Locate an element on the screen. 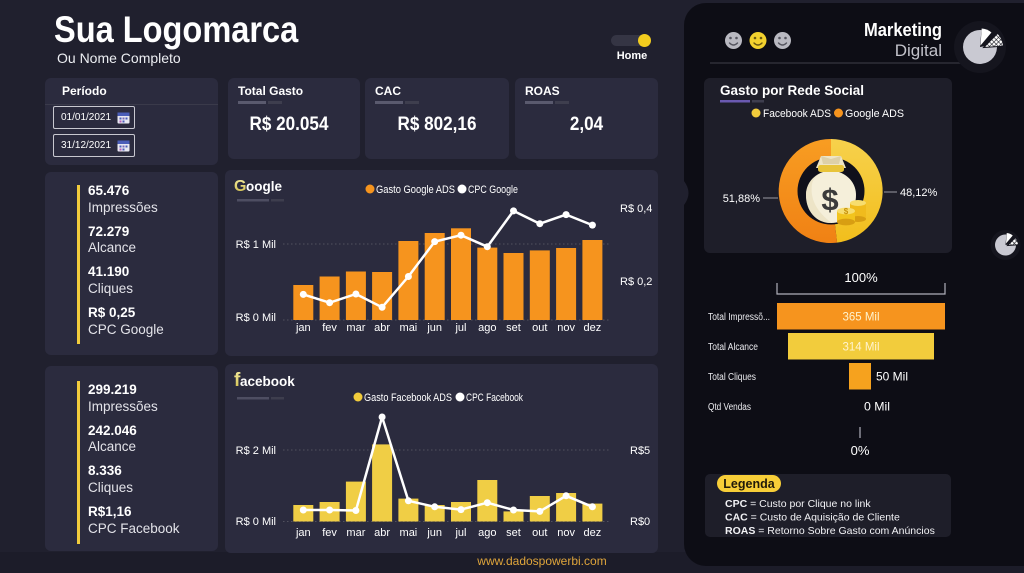 Image resolution: width=1024 pixels, height=573 pixels. svg-text: 48,12% is located at coordinates (919, 193).